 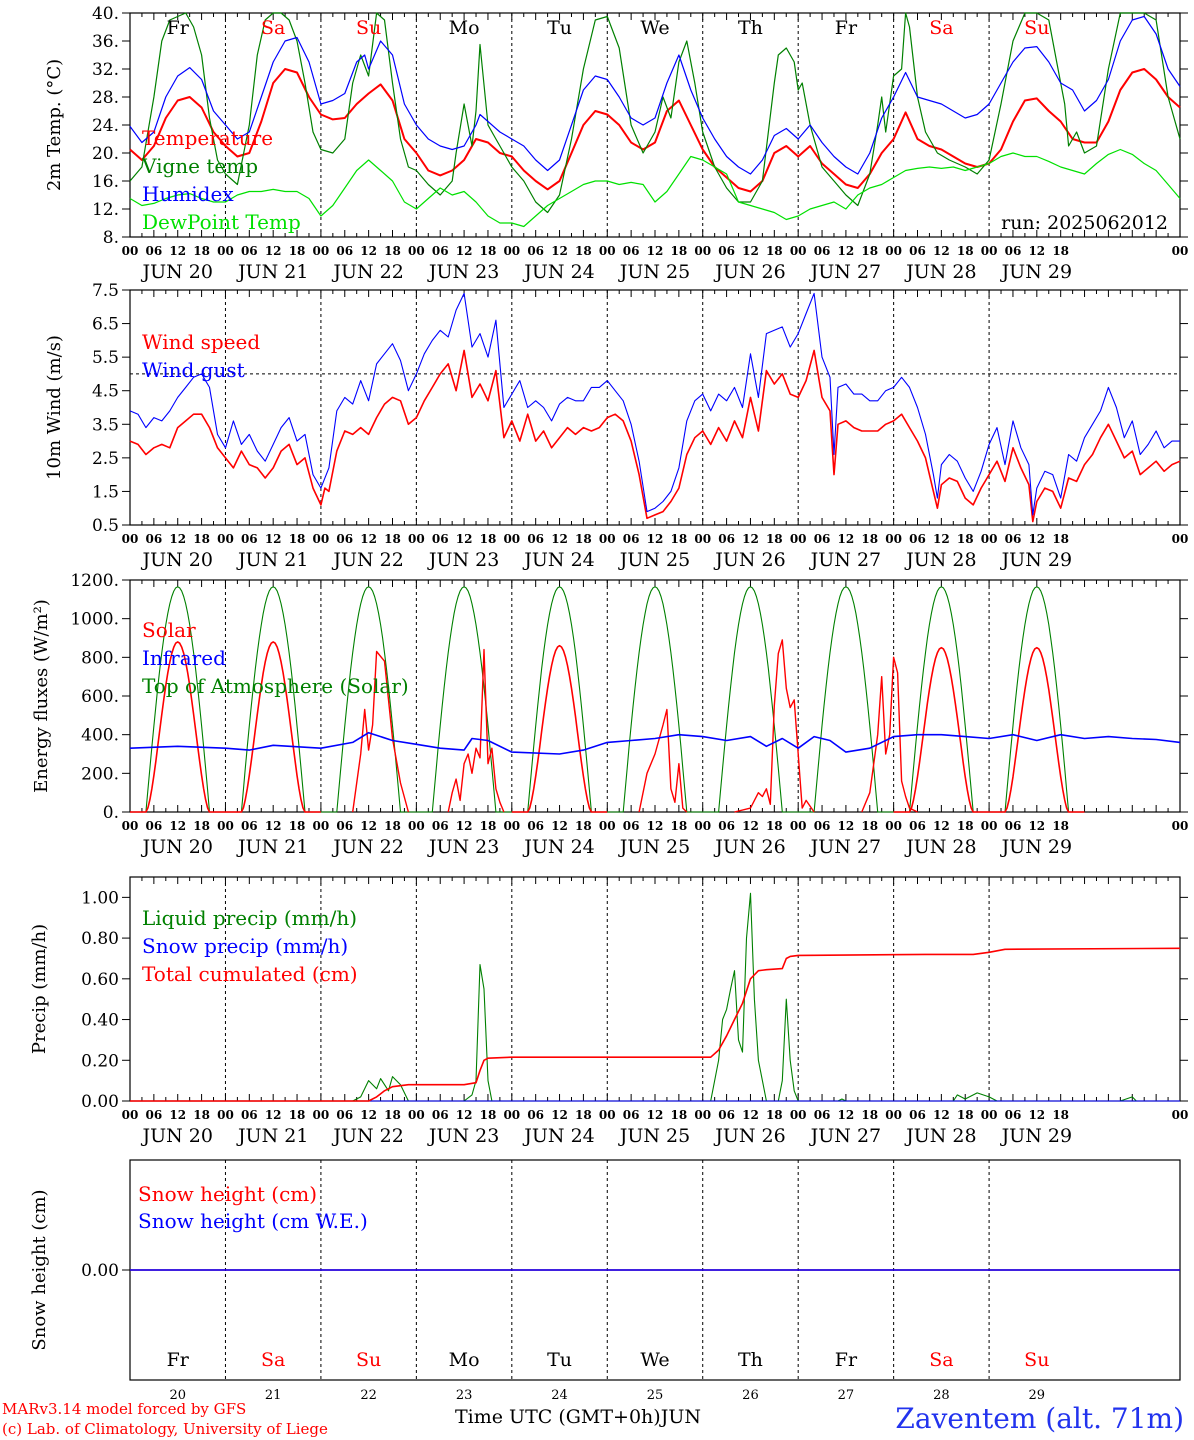 What do you see at coordinates (105, 70) in the screenshot?
I see `y-tick-label: 32.` at bounding box center [105, 70].